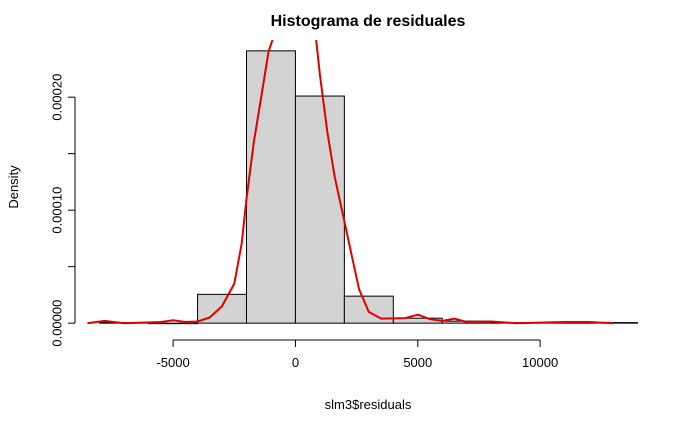 This screenshot has height=437, width=700. What do you see at coordinates (172, 362) in the screenshot?
I see `x-tick-label: -5000` at bounding box center [172, 362].